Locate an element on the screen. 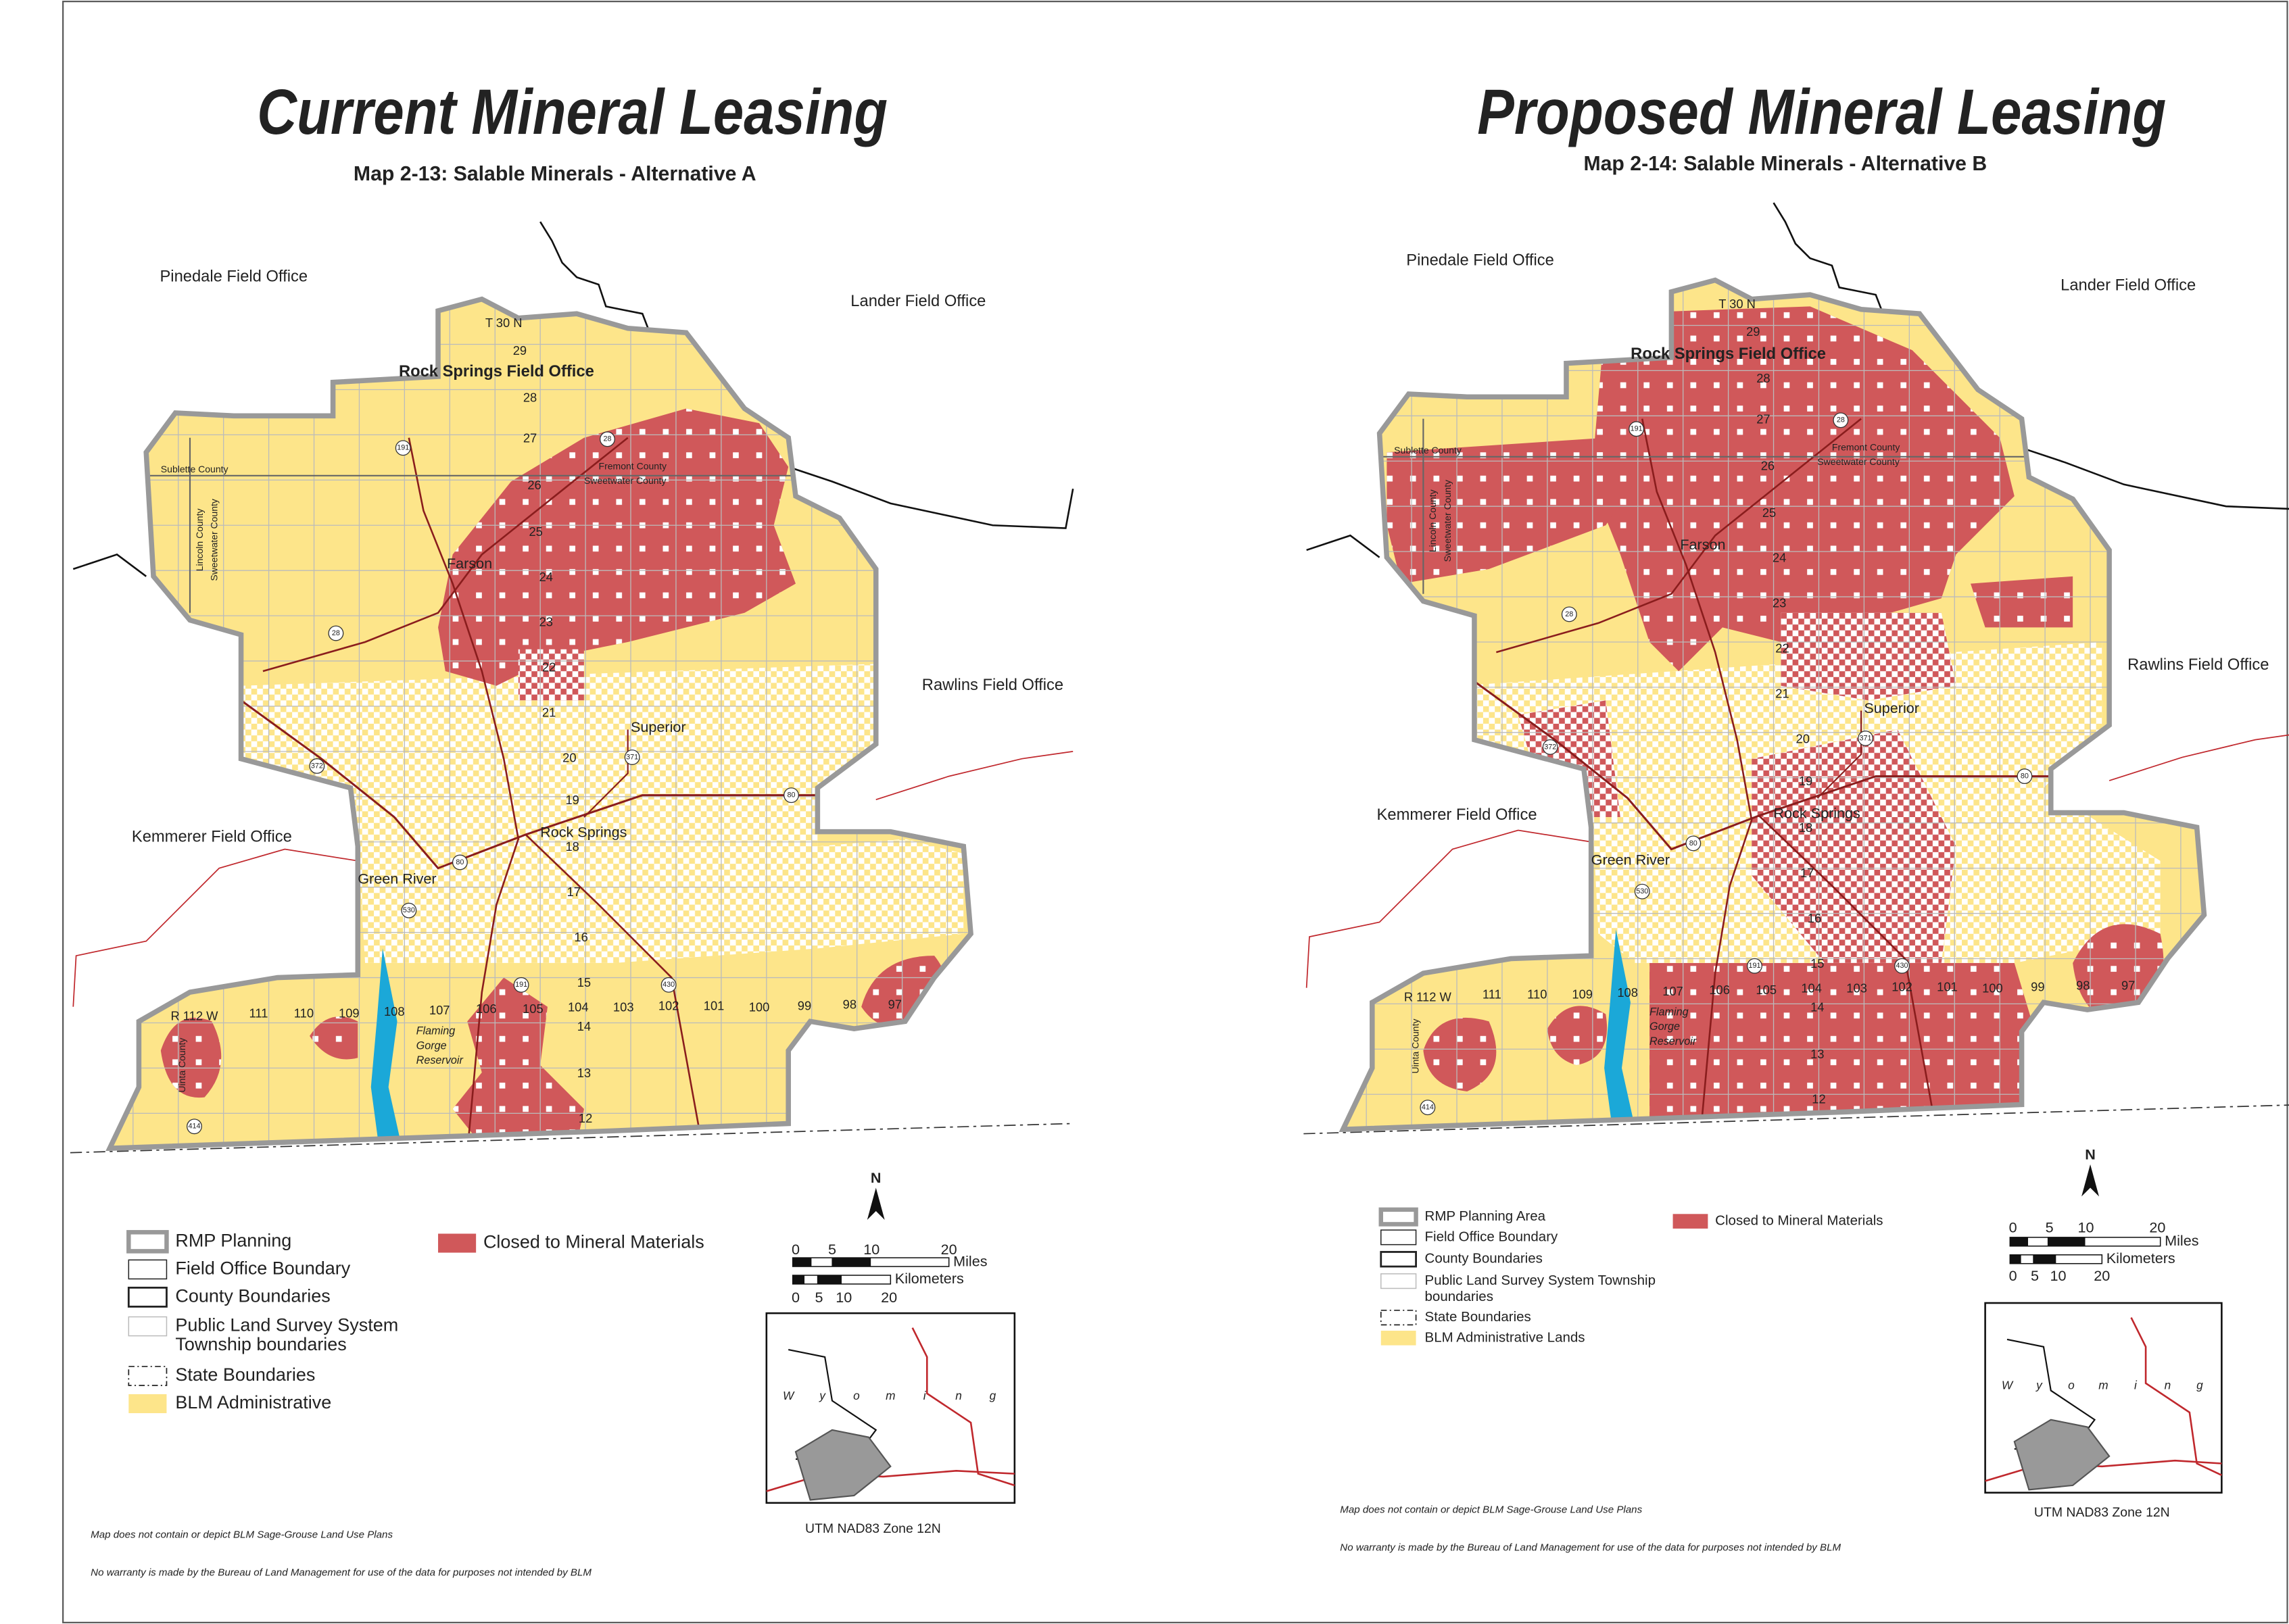 The width and height of the screenshot is (2289, 1624). highway-label: 28 is located at coordinates (336, 633).